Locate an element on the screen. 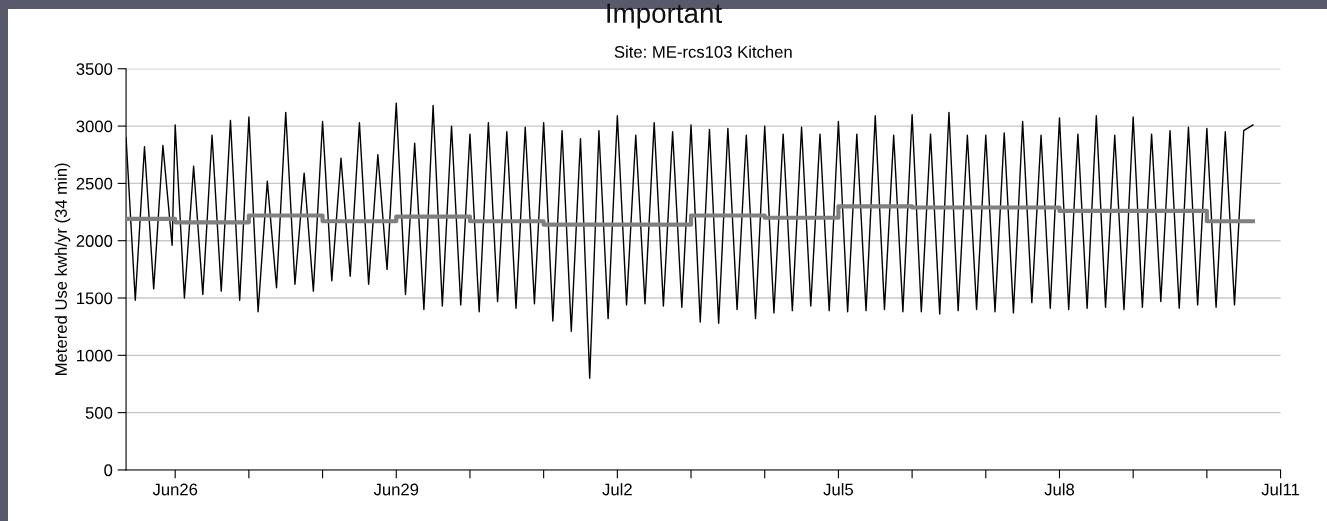 Image resolution: width=1327 pixels, height=521 pixels. x-tick-label: Jul11 is located at coordinates (1280, 489).